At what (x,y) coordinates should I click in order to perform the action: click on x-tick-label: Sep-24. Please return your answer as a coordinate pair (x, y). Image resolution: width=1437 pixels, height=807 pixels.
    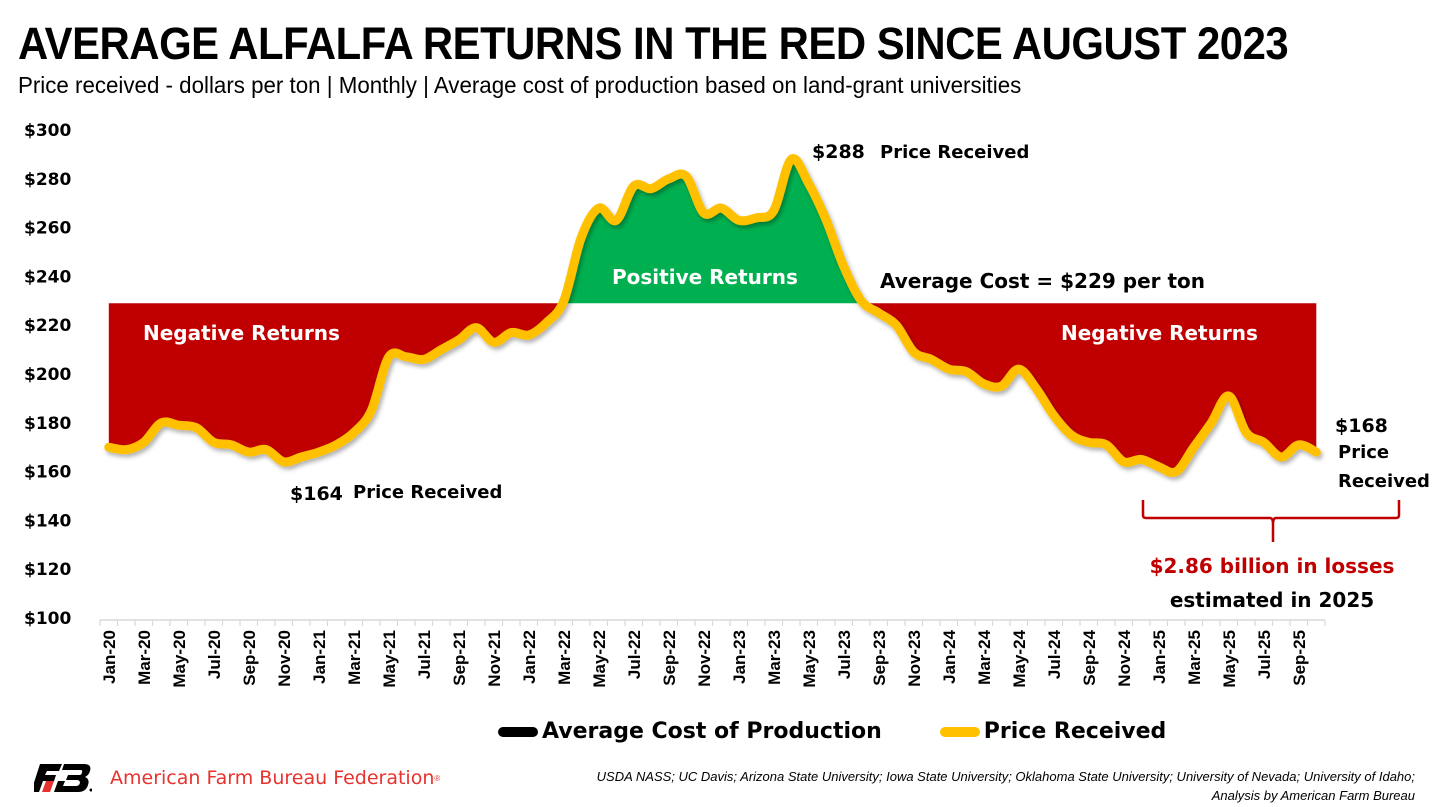
    Looking at the image, I should click on (1089, 657).